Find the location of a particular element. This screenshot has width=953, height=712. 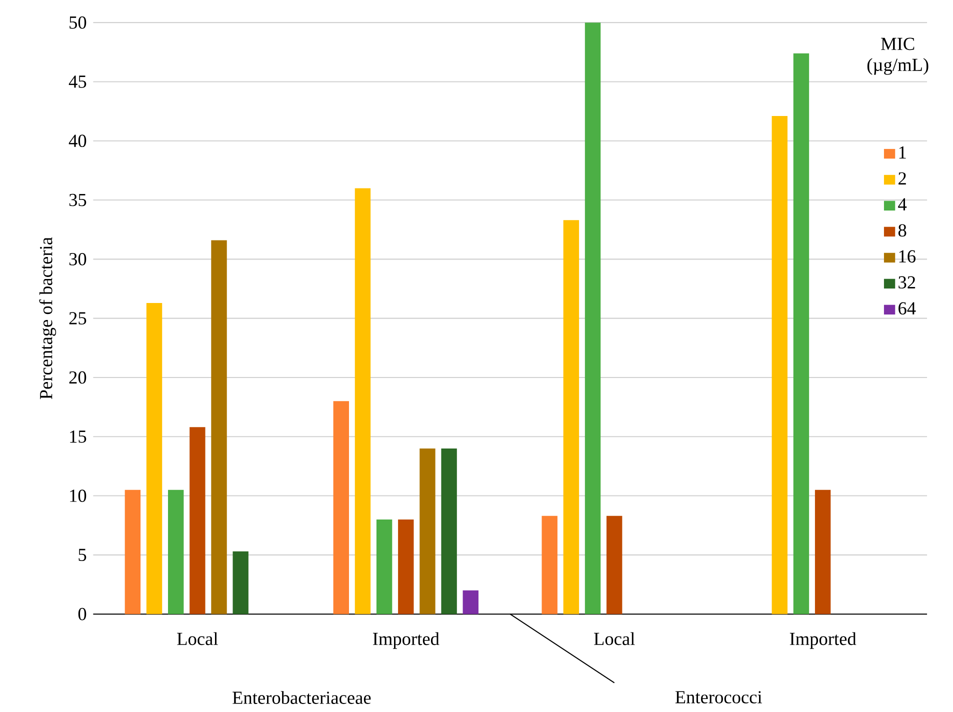

y-tick-label: 15 is located at coordinates (78, 436).